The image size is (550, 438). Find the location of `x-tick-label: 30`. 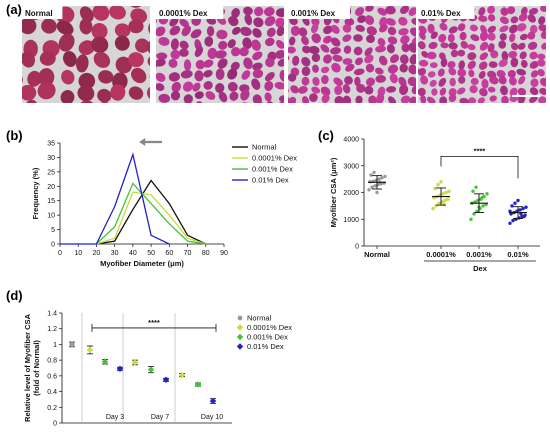

x-tick-label: 30 is located at coordinates (115, 253).